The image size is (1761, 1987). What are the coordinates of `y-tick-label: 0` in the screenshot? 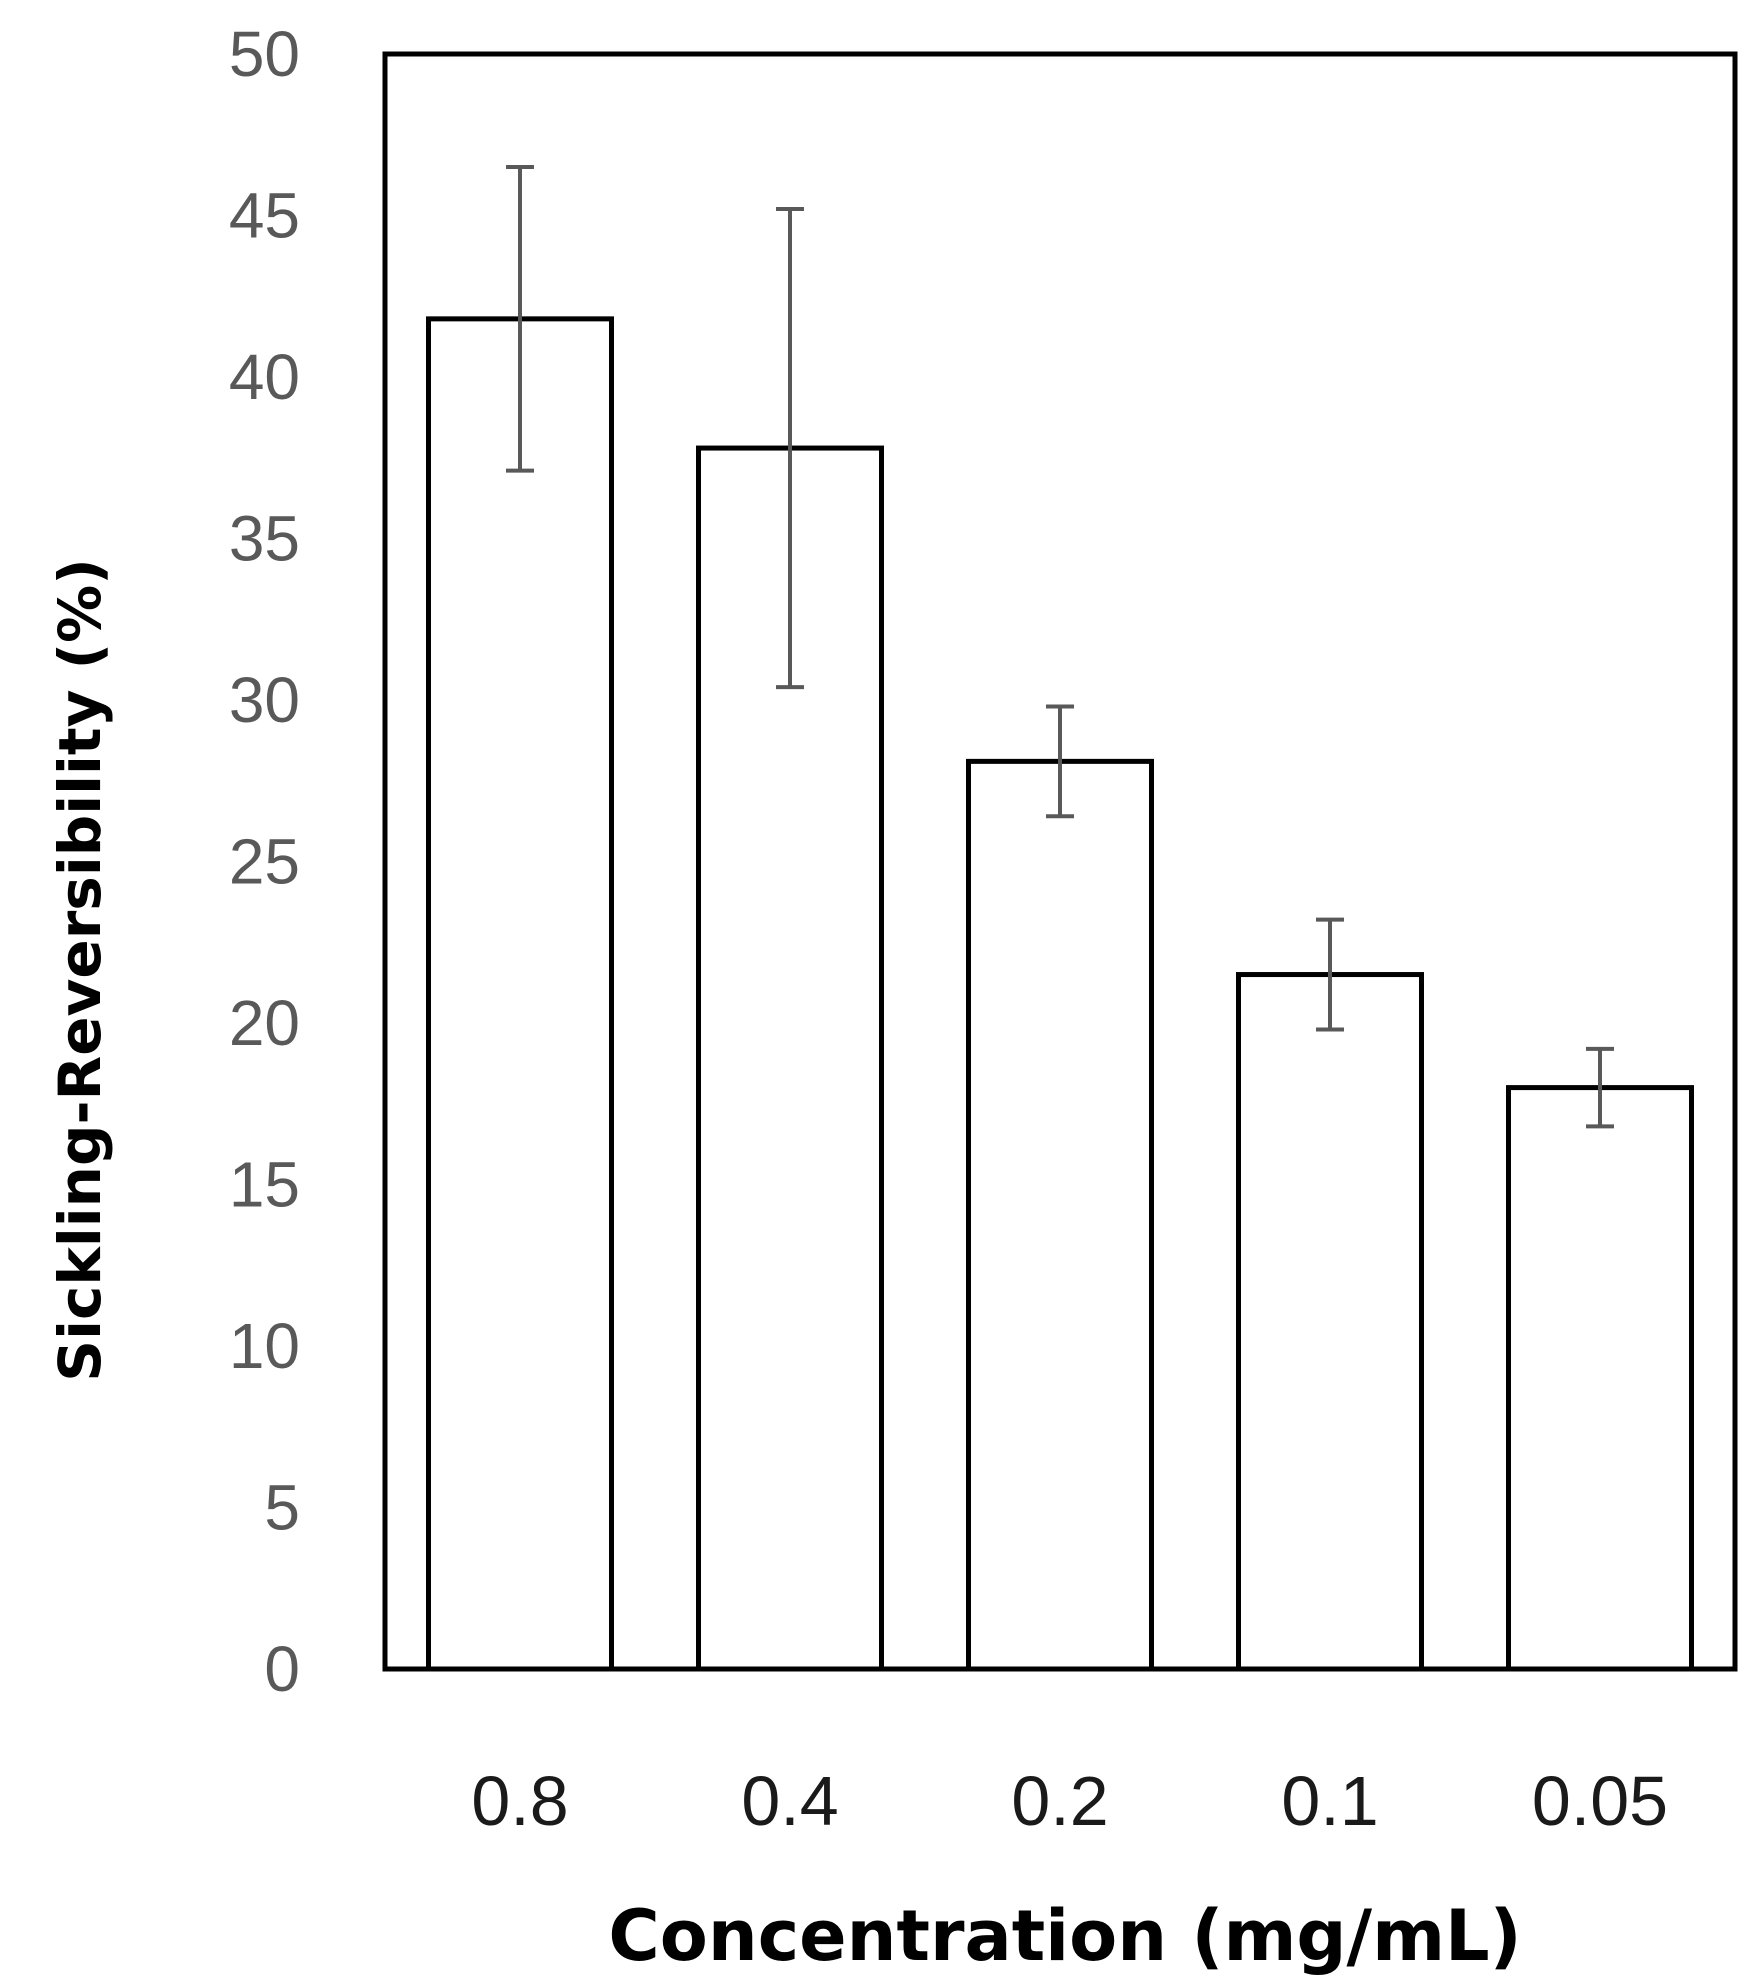 It's located at (282, 1669).